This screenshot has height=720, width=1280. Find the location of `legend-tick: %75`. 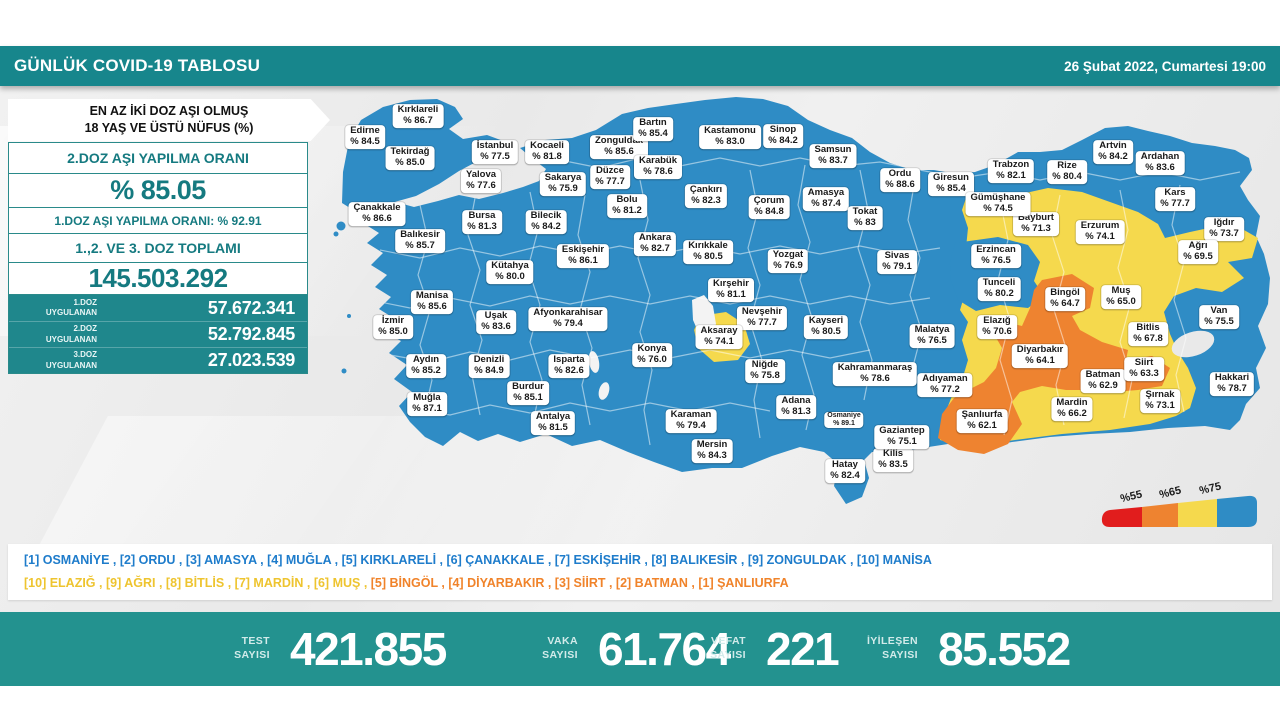

legend-tick: %75 is located at coordinates (1210, 489).